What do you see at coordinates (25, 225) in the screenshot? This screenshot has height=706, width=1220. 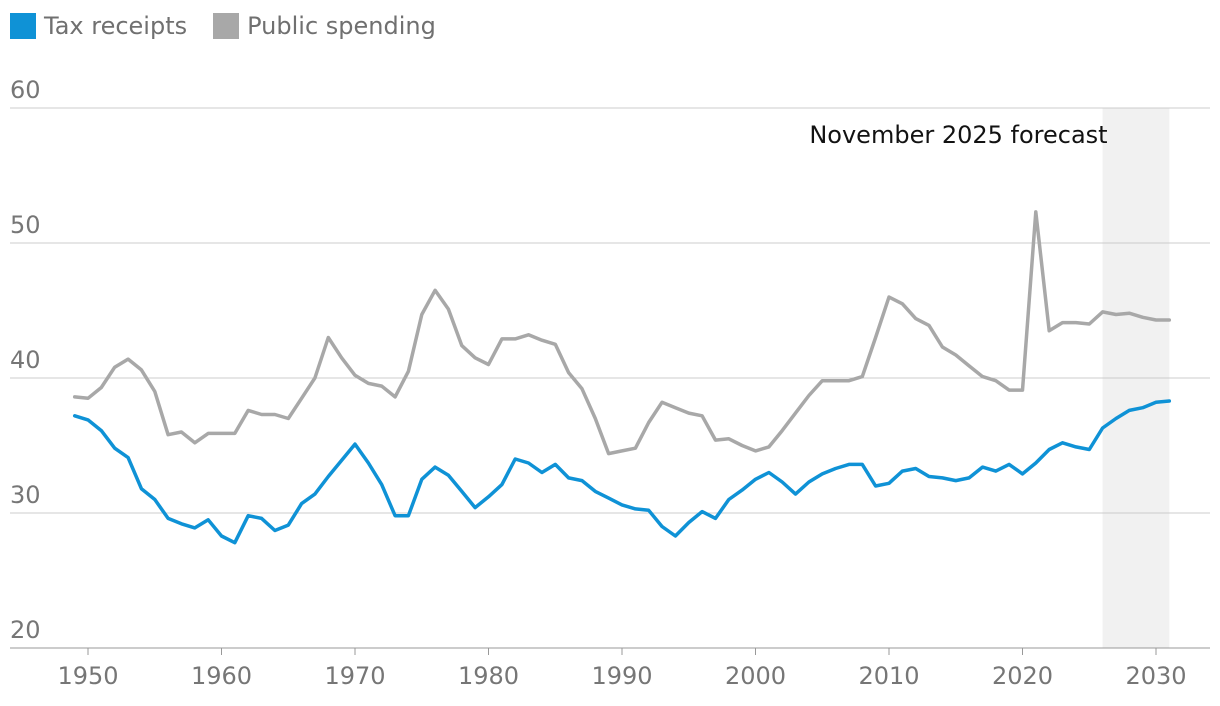 I see `y-tick-label-50: 50` at bounding box center [25, 225].